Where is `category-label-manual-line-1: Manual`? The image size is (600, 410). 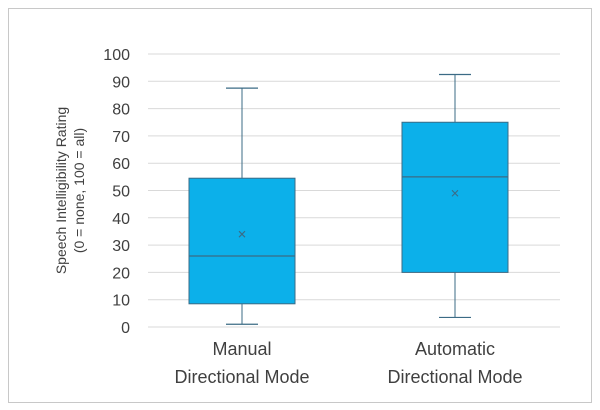 category-label-manual-line-1: Manual is located at coordinates (241, 349).